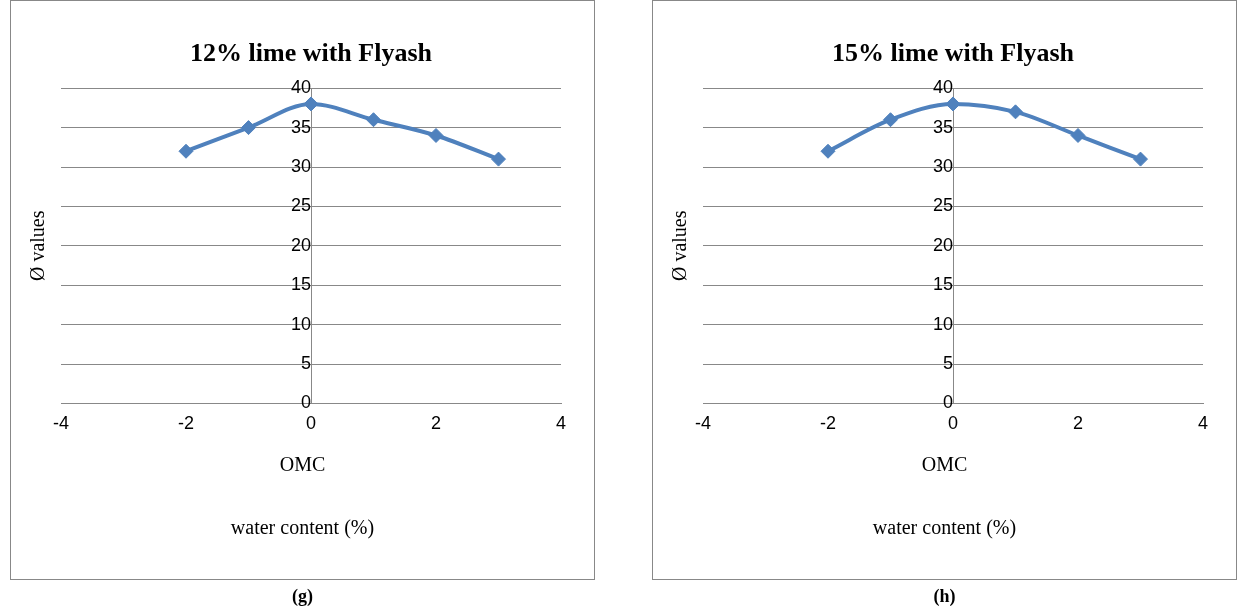 This screenshot has width=1247, height=613. Describe the element at coordinates (953, 53) in the screenshot. I see `chart-title: 15% lime with Flyash` at that location.